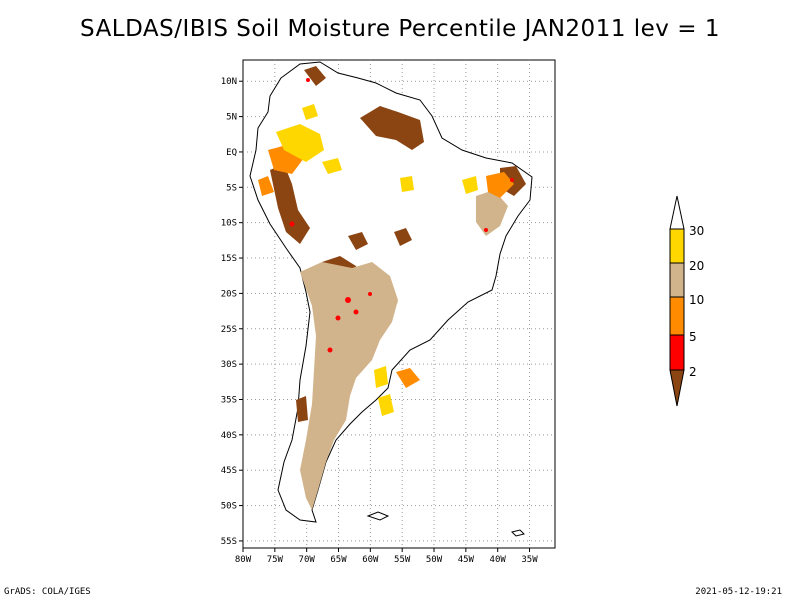  Describe the element at coordinates (401, 215) in the screenshot. I see `class-5-areas` at that location.